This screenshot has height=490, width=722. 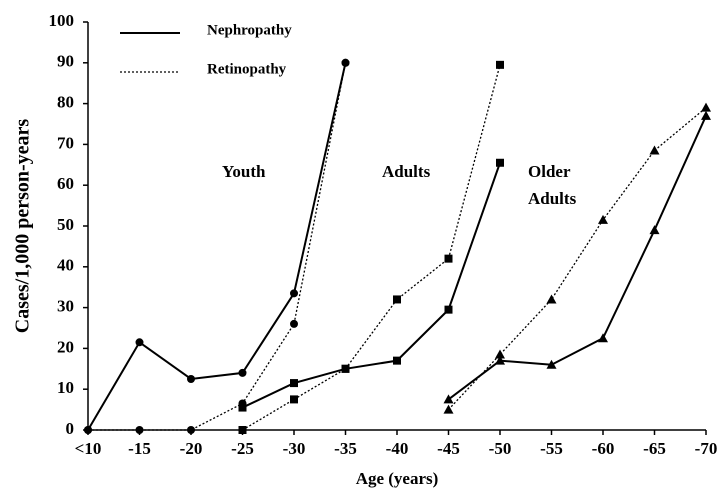 I want to click on x-tick-label: -60, so click(x=603, y=448).